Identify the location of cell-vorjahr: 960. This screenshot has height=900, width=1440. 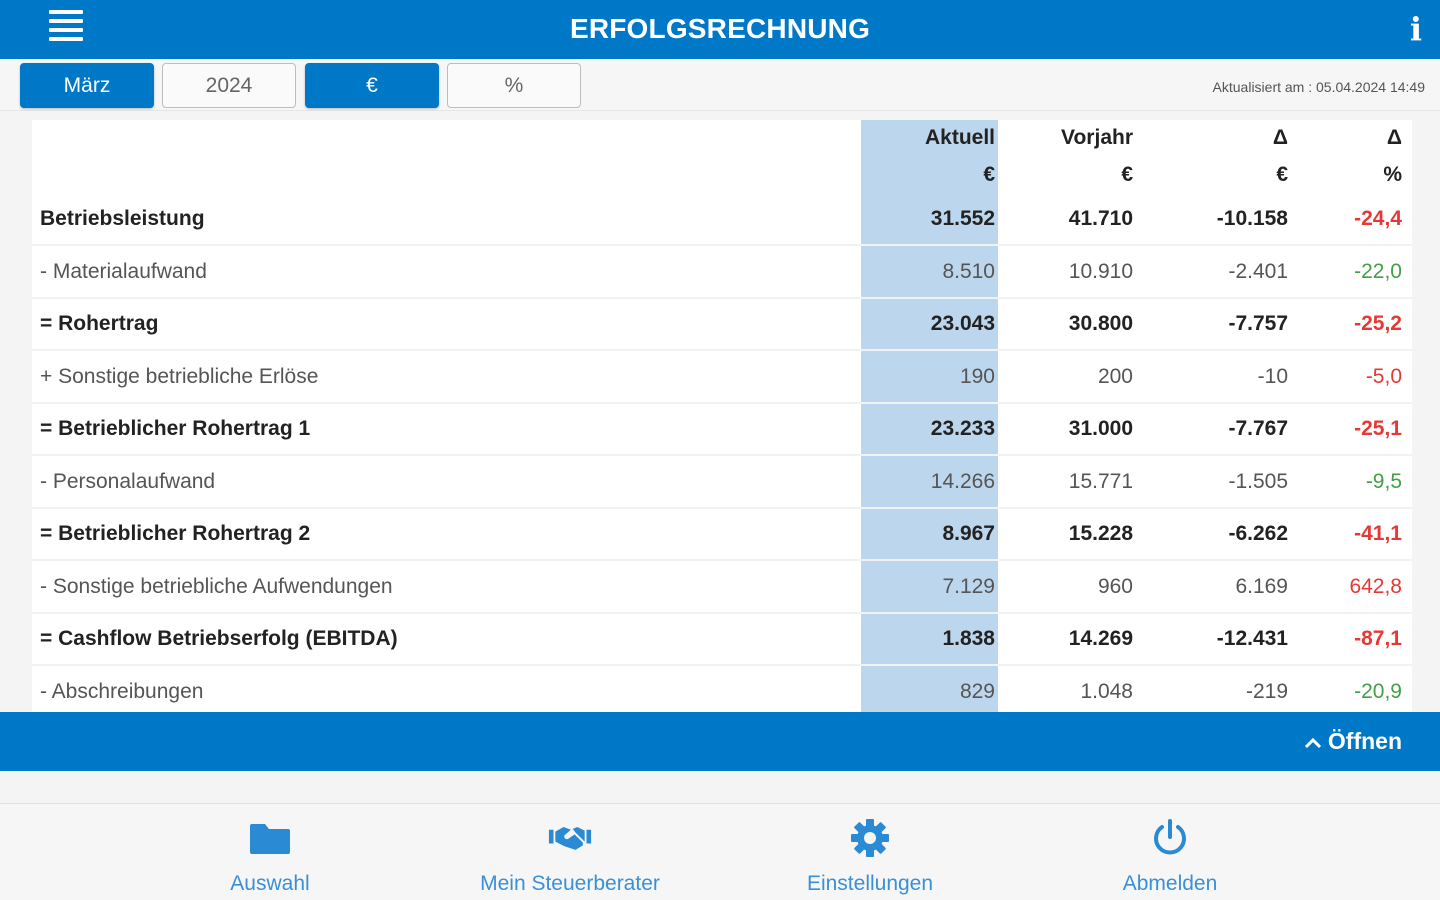
(1115, 586).